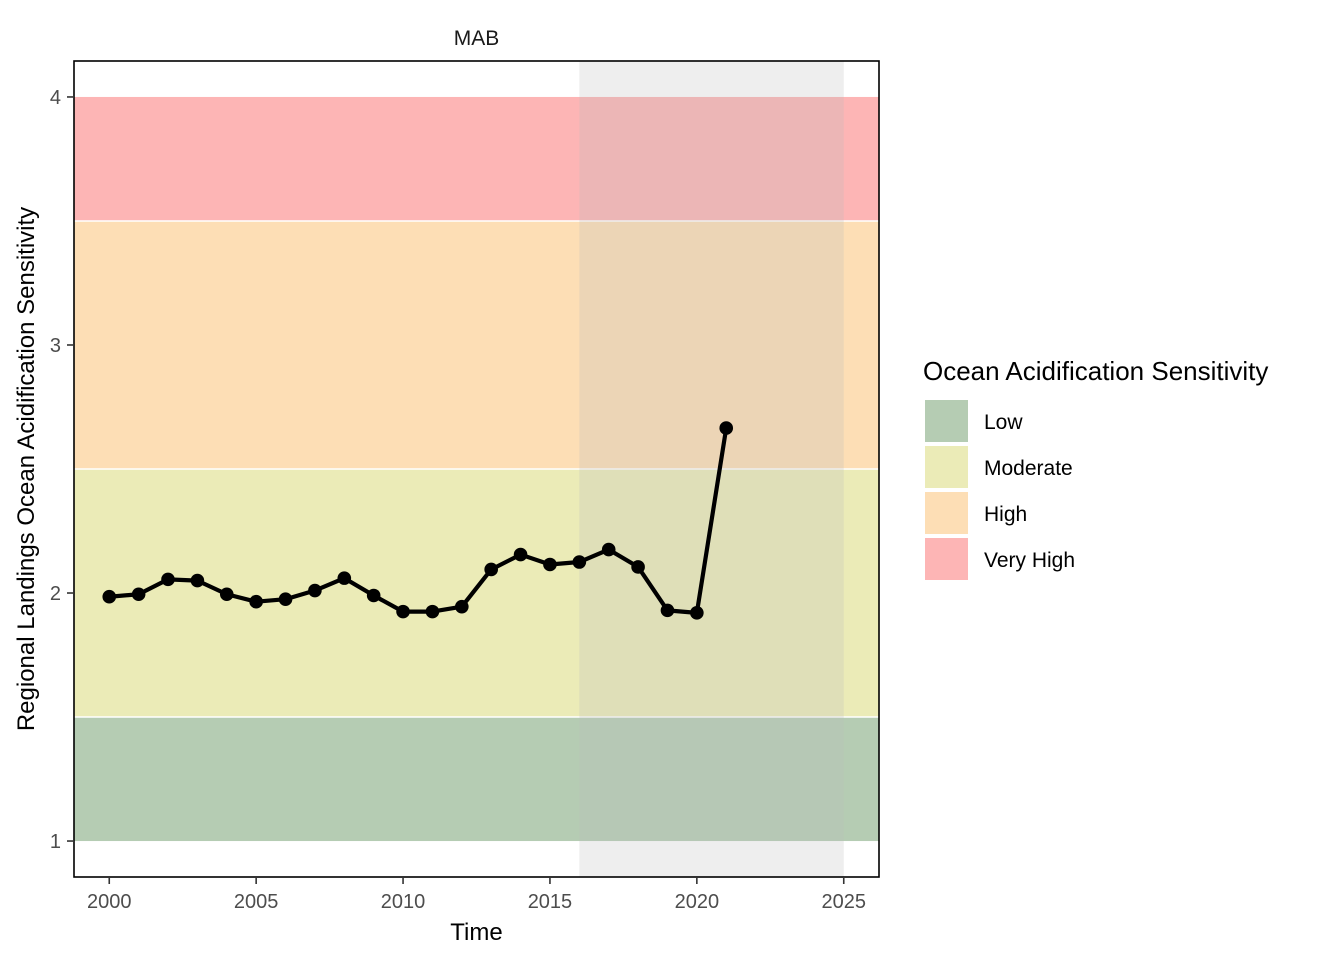 Image resolution: width=1344 pixels, height=965 pixels. What do you see at coordinates (109, 902) in the screenshot?
I see `x-tick-label: 2000` at bounding box center [109, 902].